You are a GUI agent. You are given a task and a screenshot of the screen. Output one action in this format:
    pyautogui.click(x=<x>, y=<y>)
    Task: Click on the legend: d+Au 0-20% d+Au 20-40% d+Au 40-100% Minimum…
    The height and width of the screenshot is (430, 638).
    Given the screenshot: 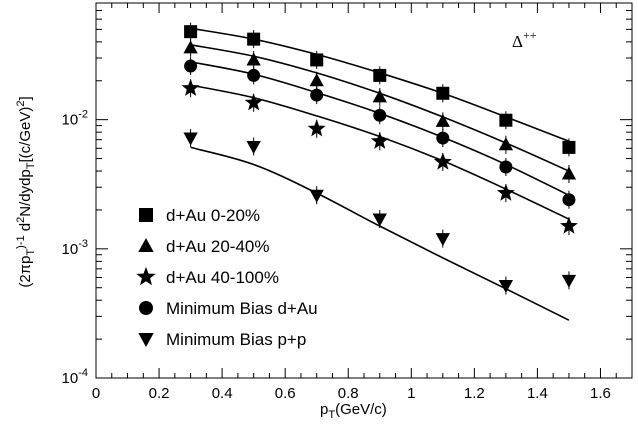 What is the action you would take?
    pyautogui.click(x=227, y=277)
    